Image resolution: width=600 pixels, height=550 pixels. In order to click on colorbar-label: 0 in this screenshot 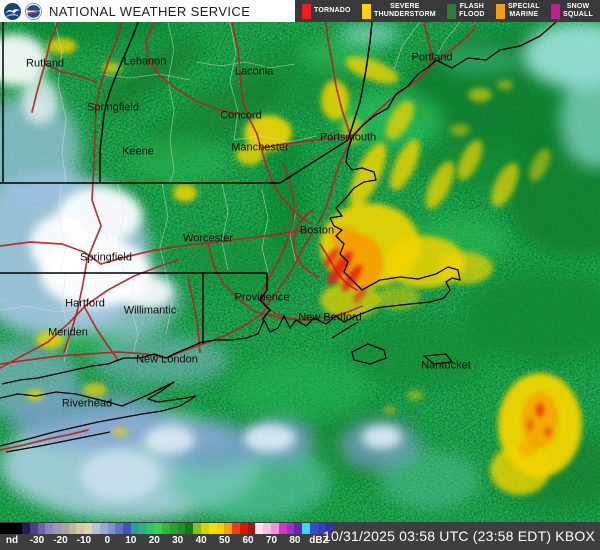, I will do `click(107, 540)`.